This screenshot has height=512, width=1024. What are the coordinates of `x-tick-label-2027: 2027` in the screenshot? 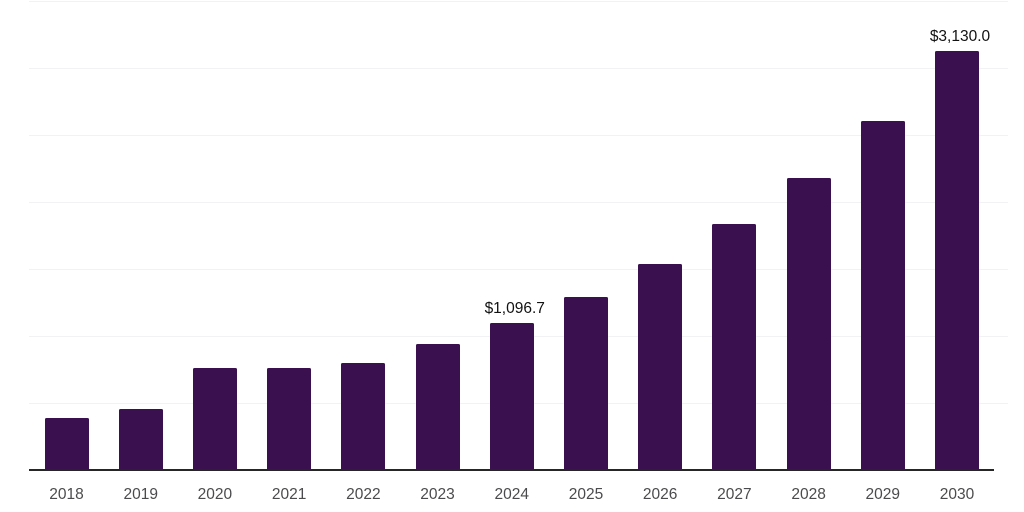 It's located at (734, 494).